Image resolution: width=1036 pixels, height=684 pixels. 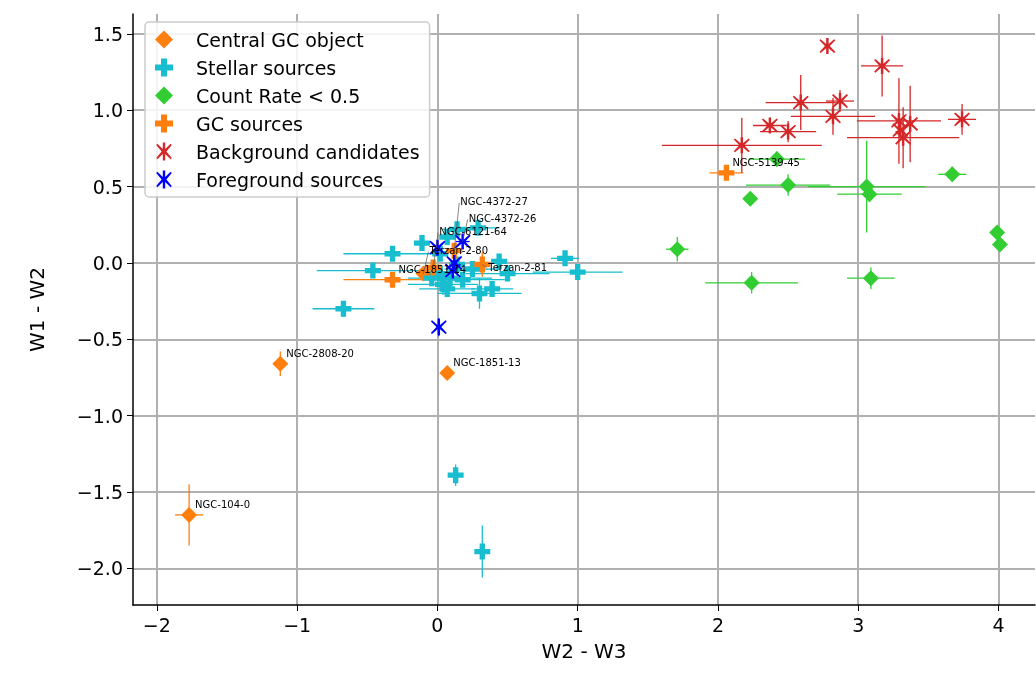 What do you see at coordinates (266, 67) in the screenshot?
I see `legend-label: Stellar sources` at bounding box center [266, 67].